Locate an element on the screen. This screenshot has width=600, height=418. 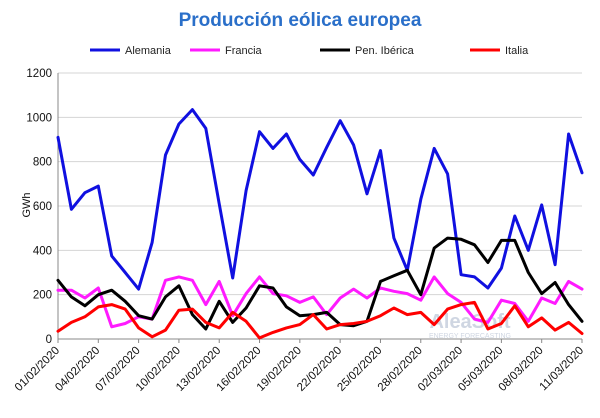
legend: Alemania Francia Pen. Ibérica Italia is located at coordinates (309, 51).